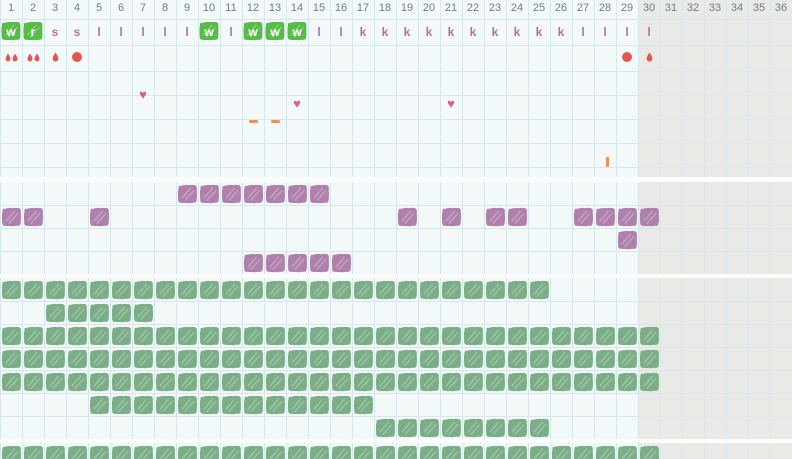  What do you see at coordinates (319, 8) in the screenshot?
I see `day-number: 15` at bounding box center [319, 8].